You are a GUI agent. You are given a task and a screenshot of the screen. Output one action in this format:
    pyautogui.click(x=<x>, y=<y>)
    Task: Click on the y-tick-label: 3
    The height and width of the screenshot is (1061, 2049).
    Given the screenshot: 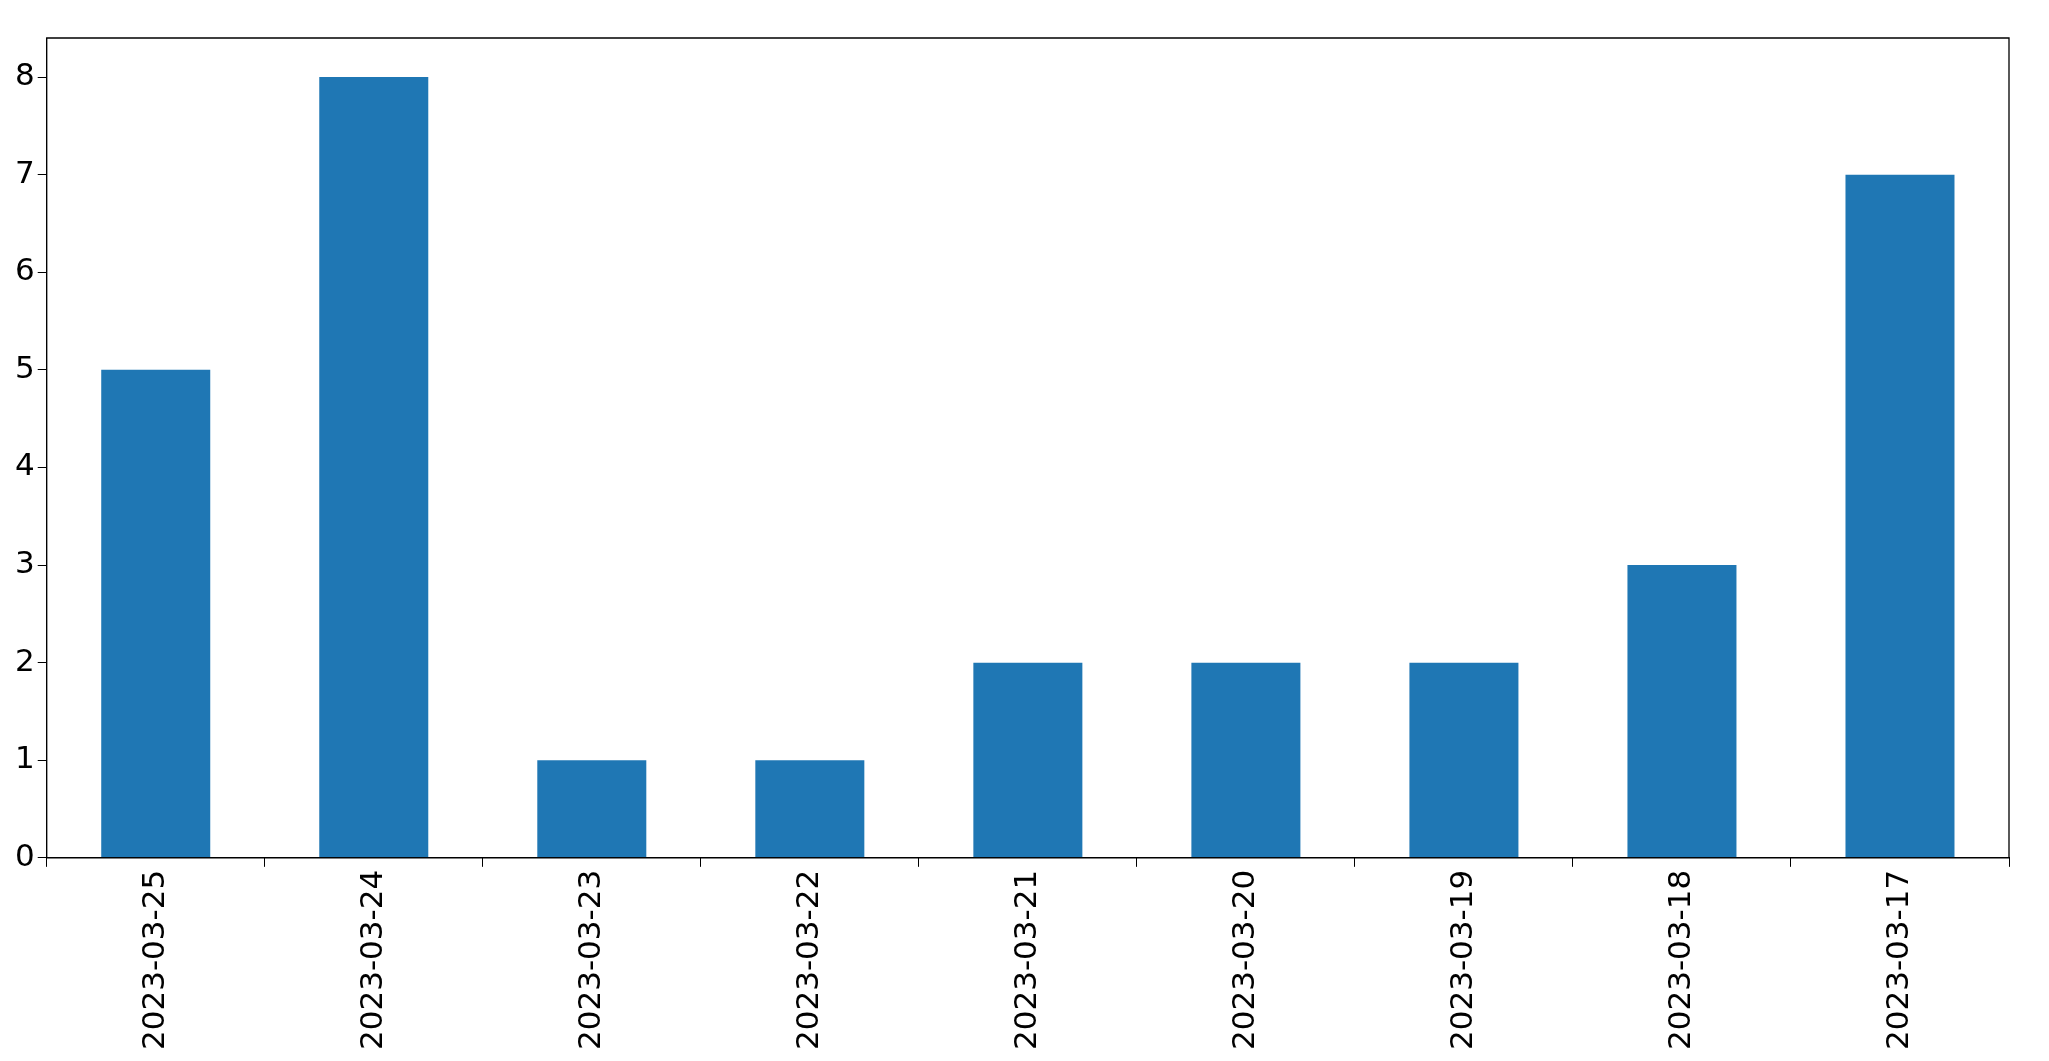 What is the action you would take?
    pyautogui.click(x=24, y=562)
    